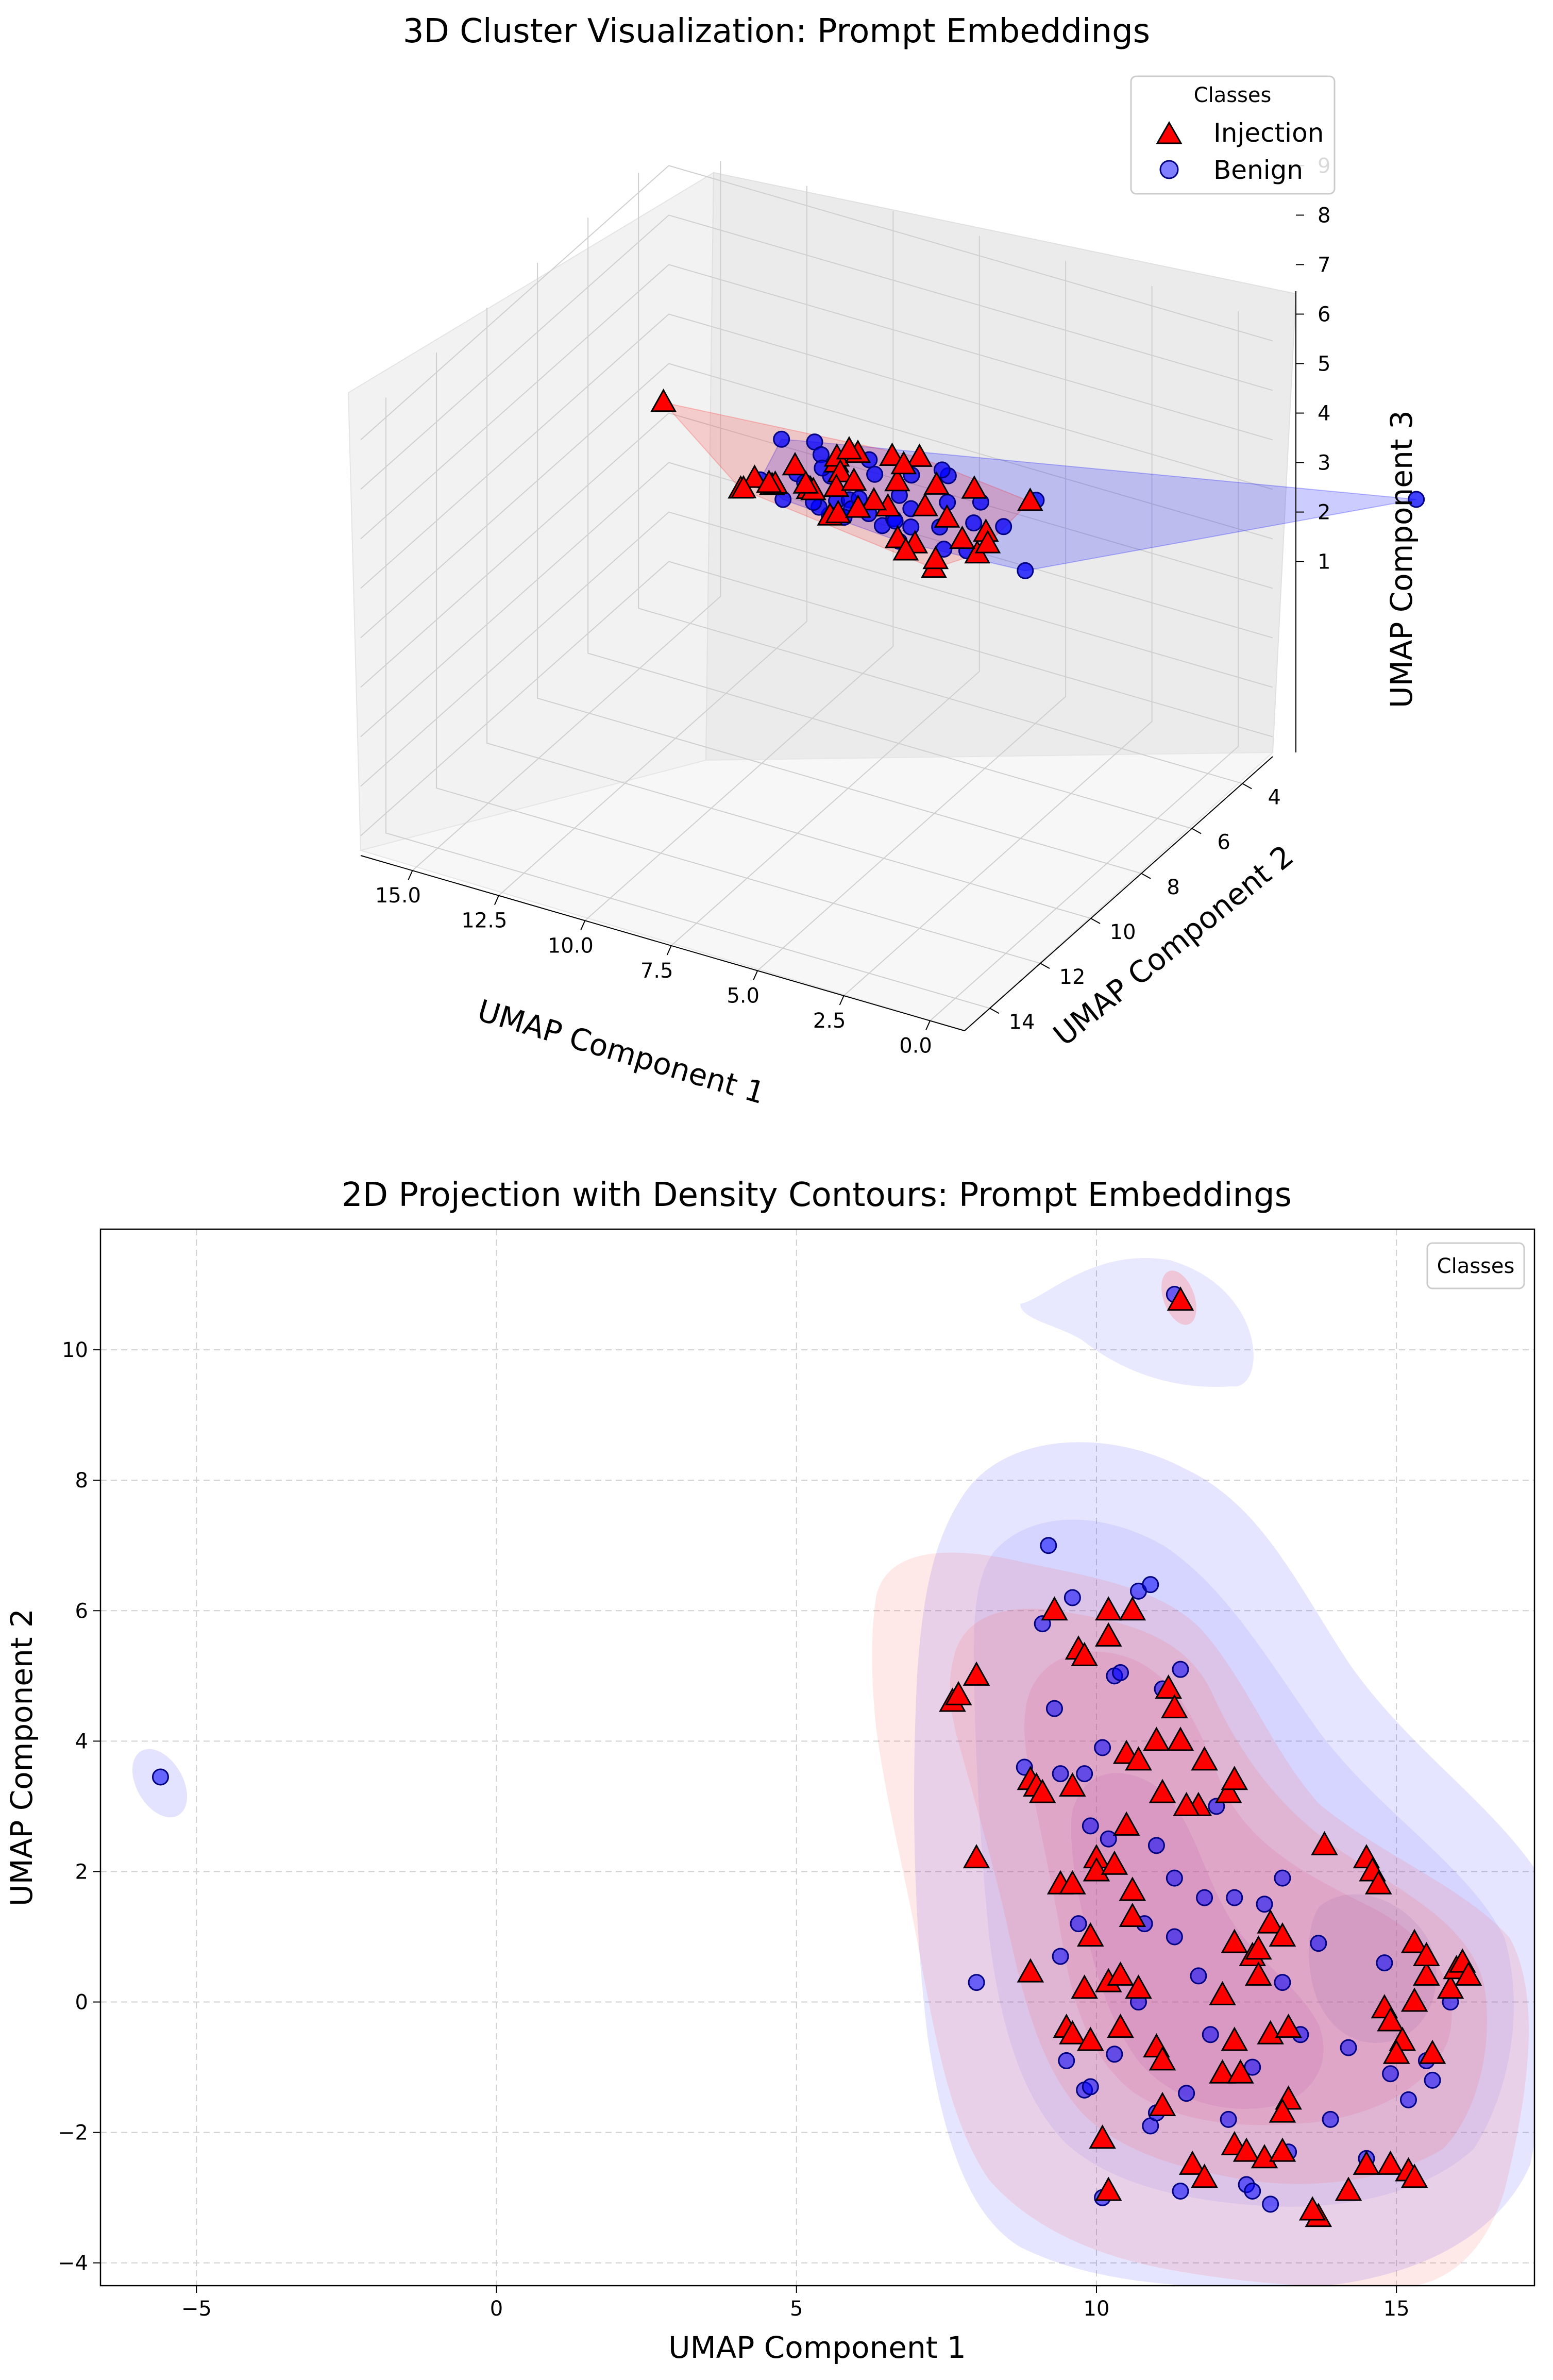 This screenshot has width=1553, height=2380. What do you see at coordinates (1268, 133) in the screenshot?
I see `legend-label-injection-3d: Injection` at bounding box center [1268, 133].